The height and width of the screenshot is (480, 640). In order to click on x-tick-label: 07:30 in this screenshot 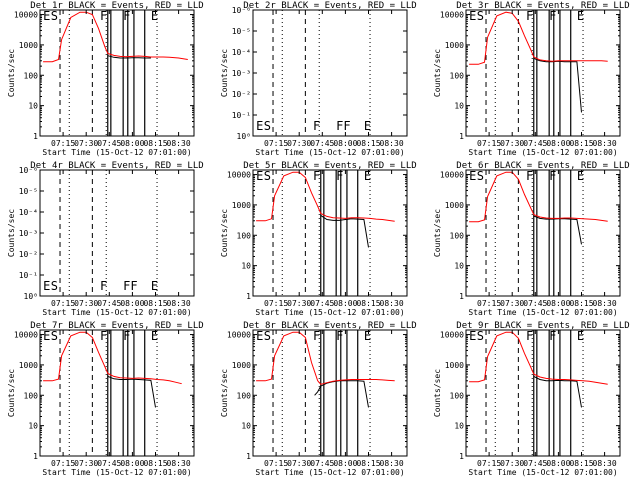, I will do `click(86, 303)`.